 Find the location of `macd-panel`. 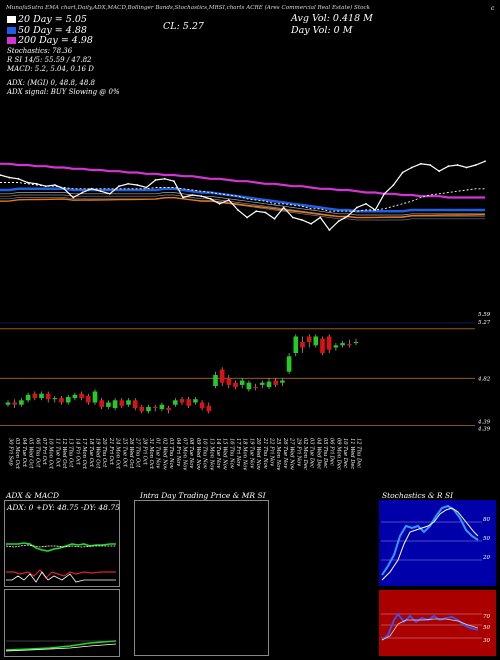

macd-panel is located at coordinates (62, 623).